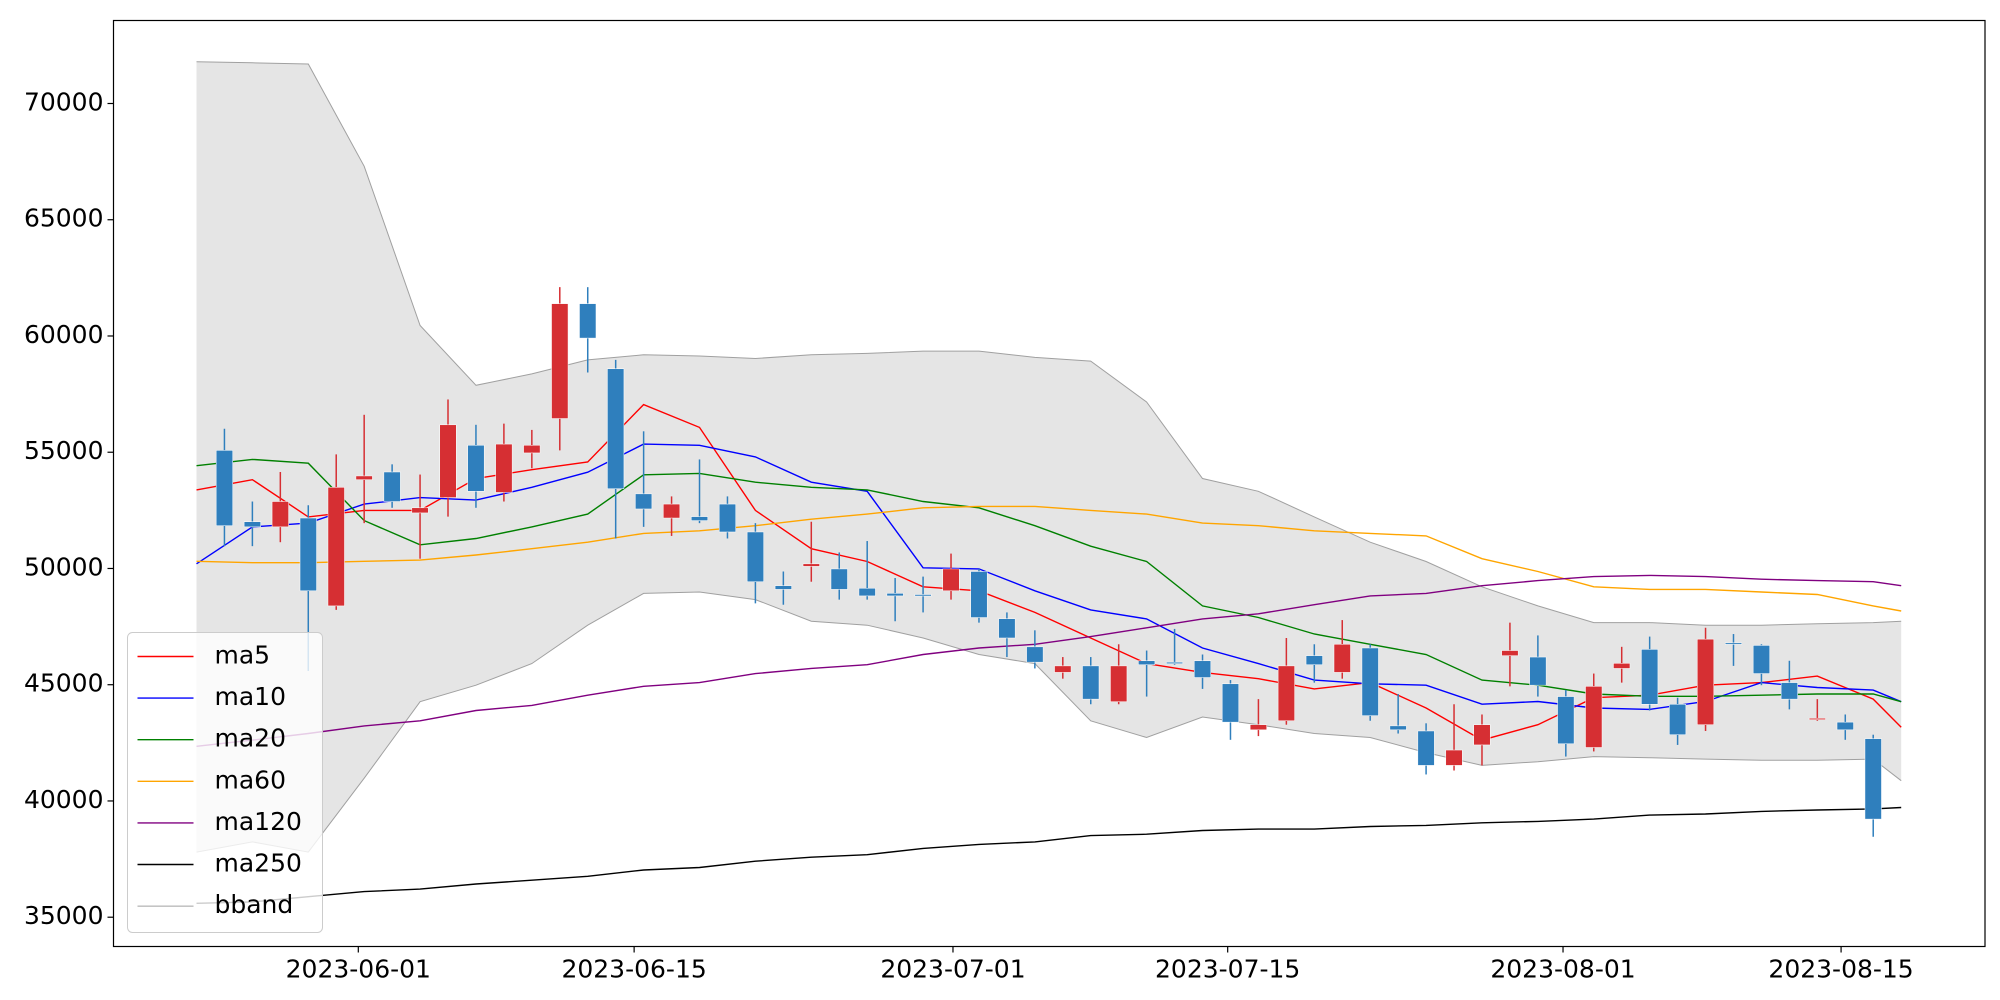  Describe the element at coordinates (1562, 969) in the screenshot. I see `x-tick-label: 2023-08-01` at that location.